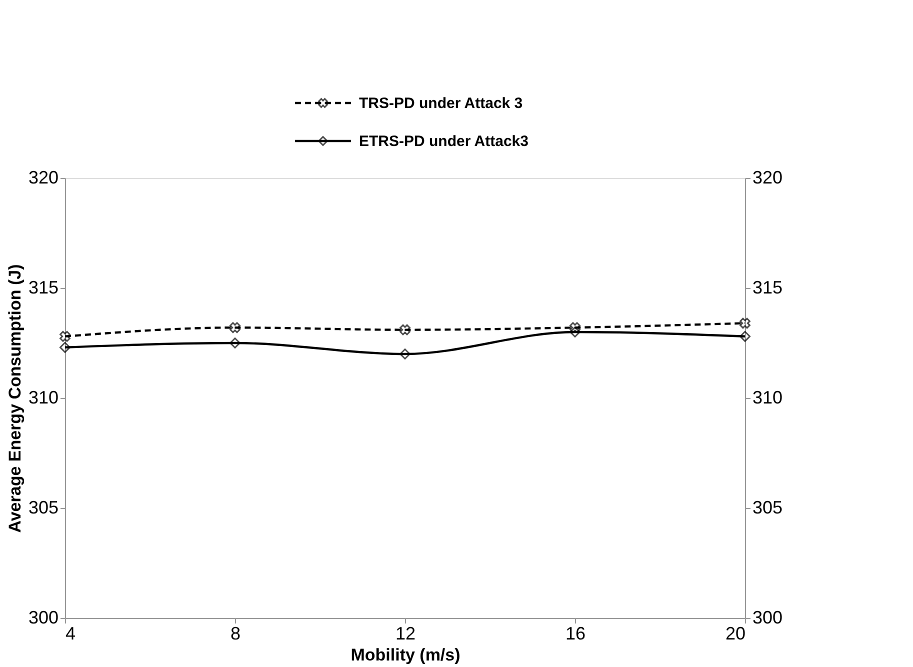  What do you see at coordinates (441, 103) in the screenshot?
I see `legend-label: TRS-PD under Attack 3` at bounding box center [441, 103].